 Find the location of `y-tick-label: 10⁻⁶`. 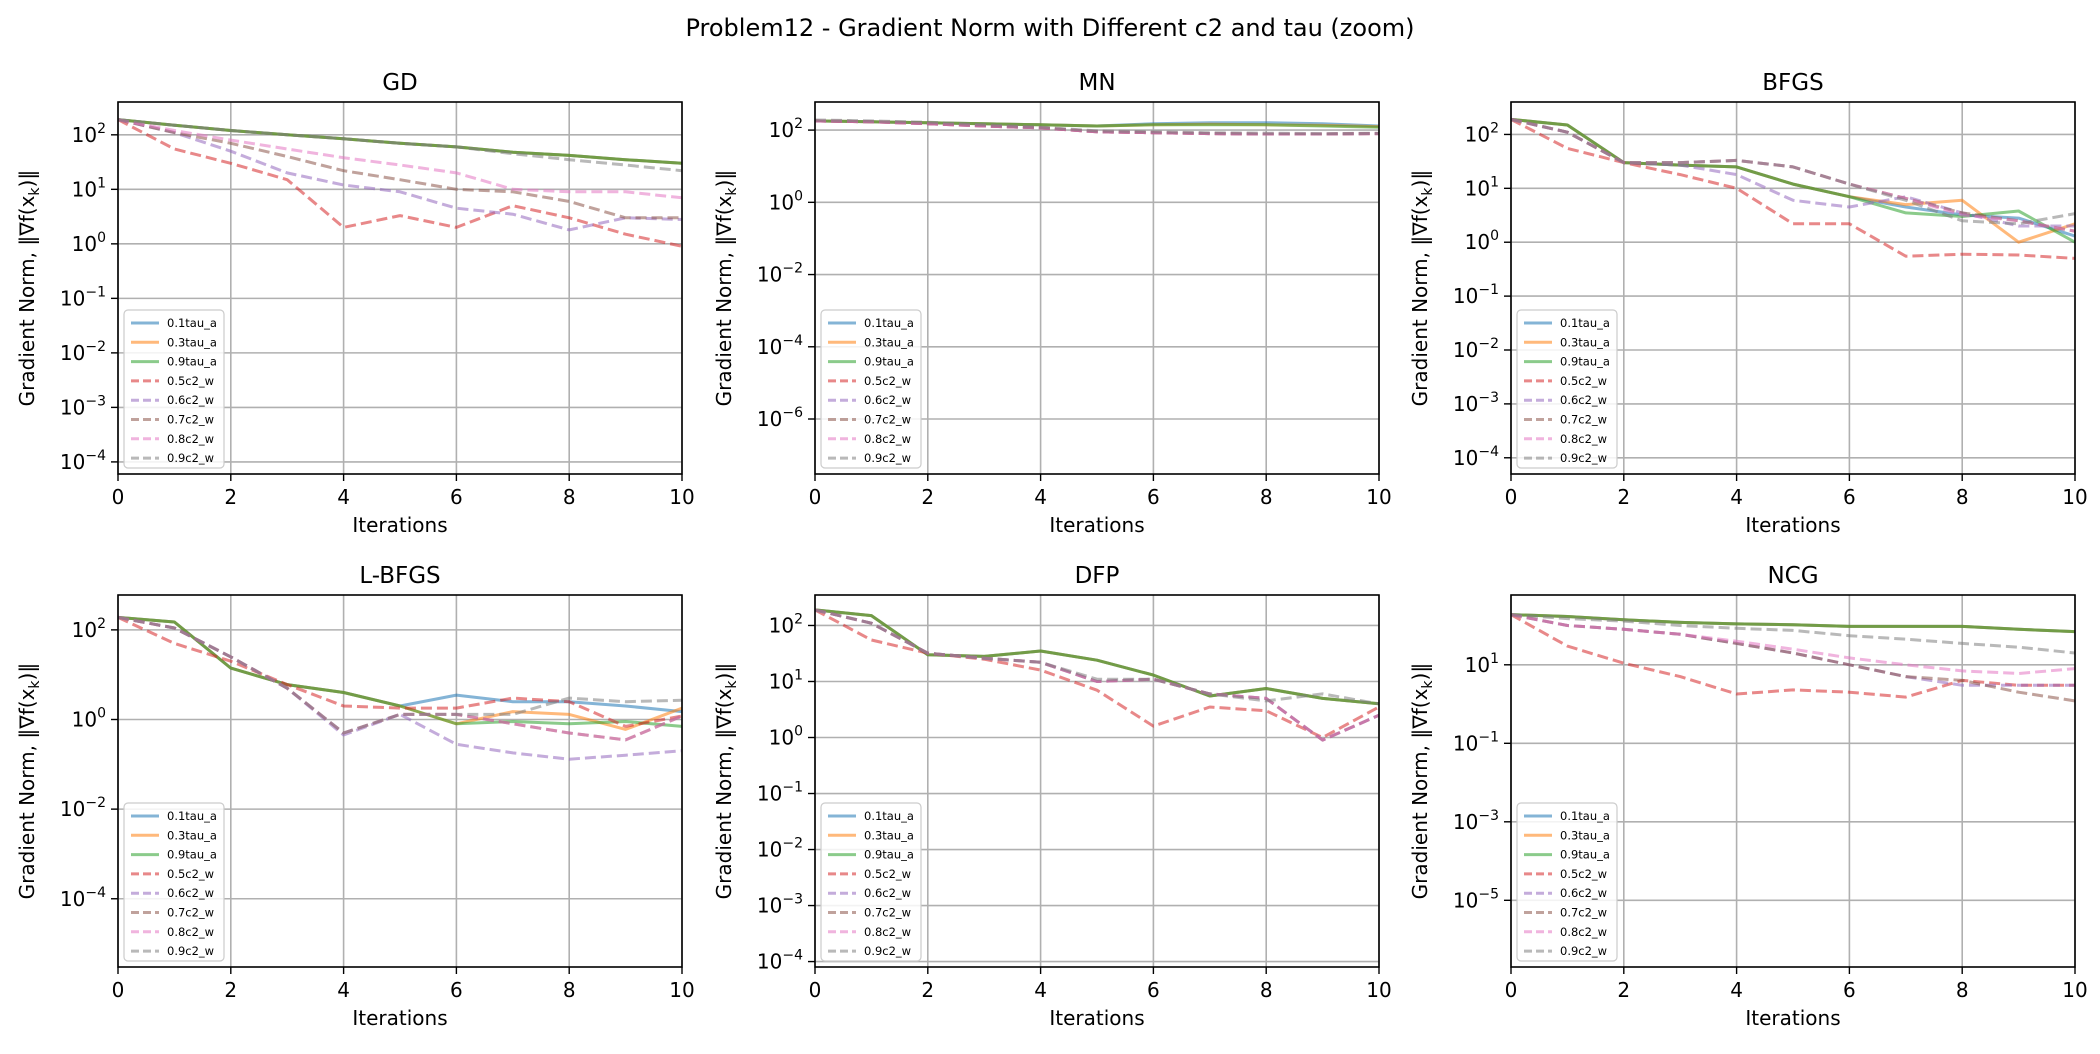

y-tick-label: 10⁻⁶ is located at coordinates (780, 418).